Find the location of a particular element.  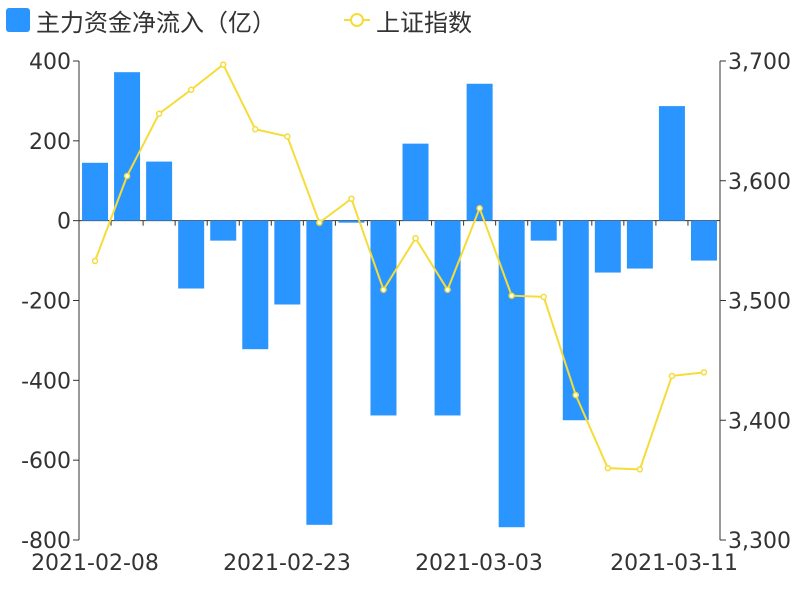

left-tick-label: 200 is located at coordinates (50, 142).